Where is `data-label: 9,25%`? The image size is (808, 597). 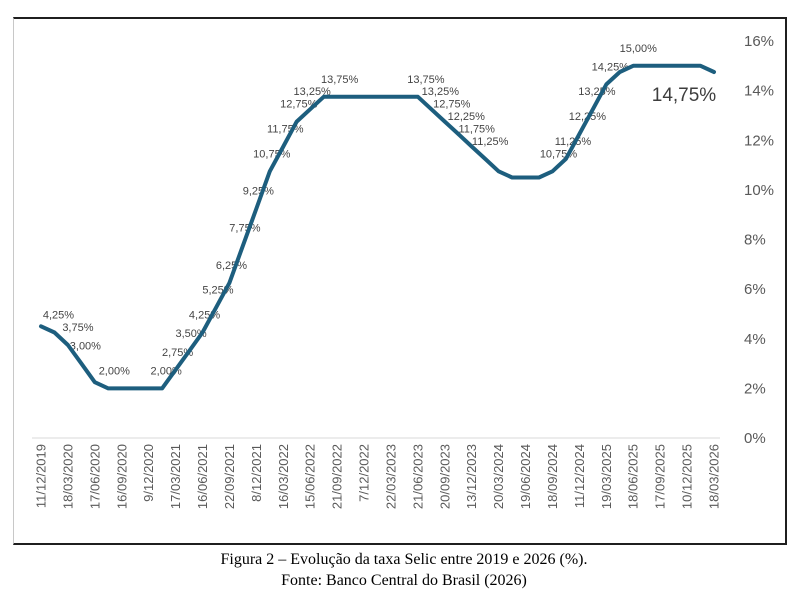
data-label: 9,25% is located at coordinates (258, 191).